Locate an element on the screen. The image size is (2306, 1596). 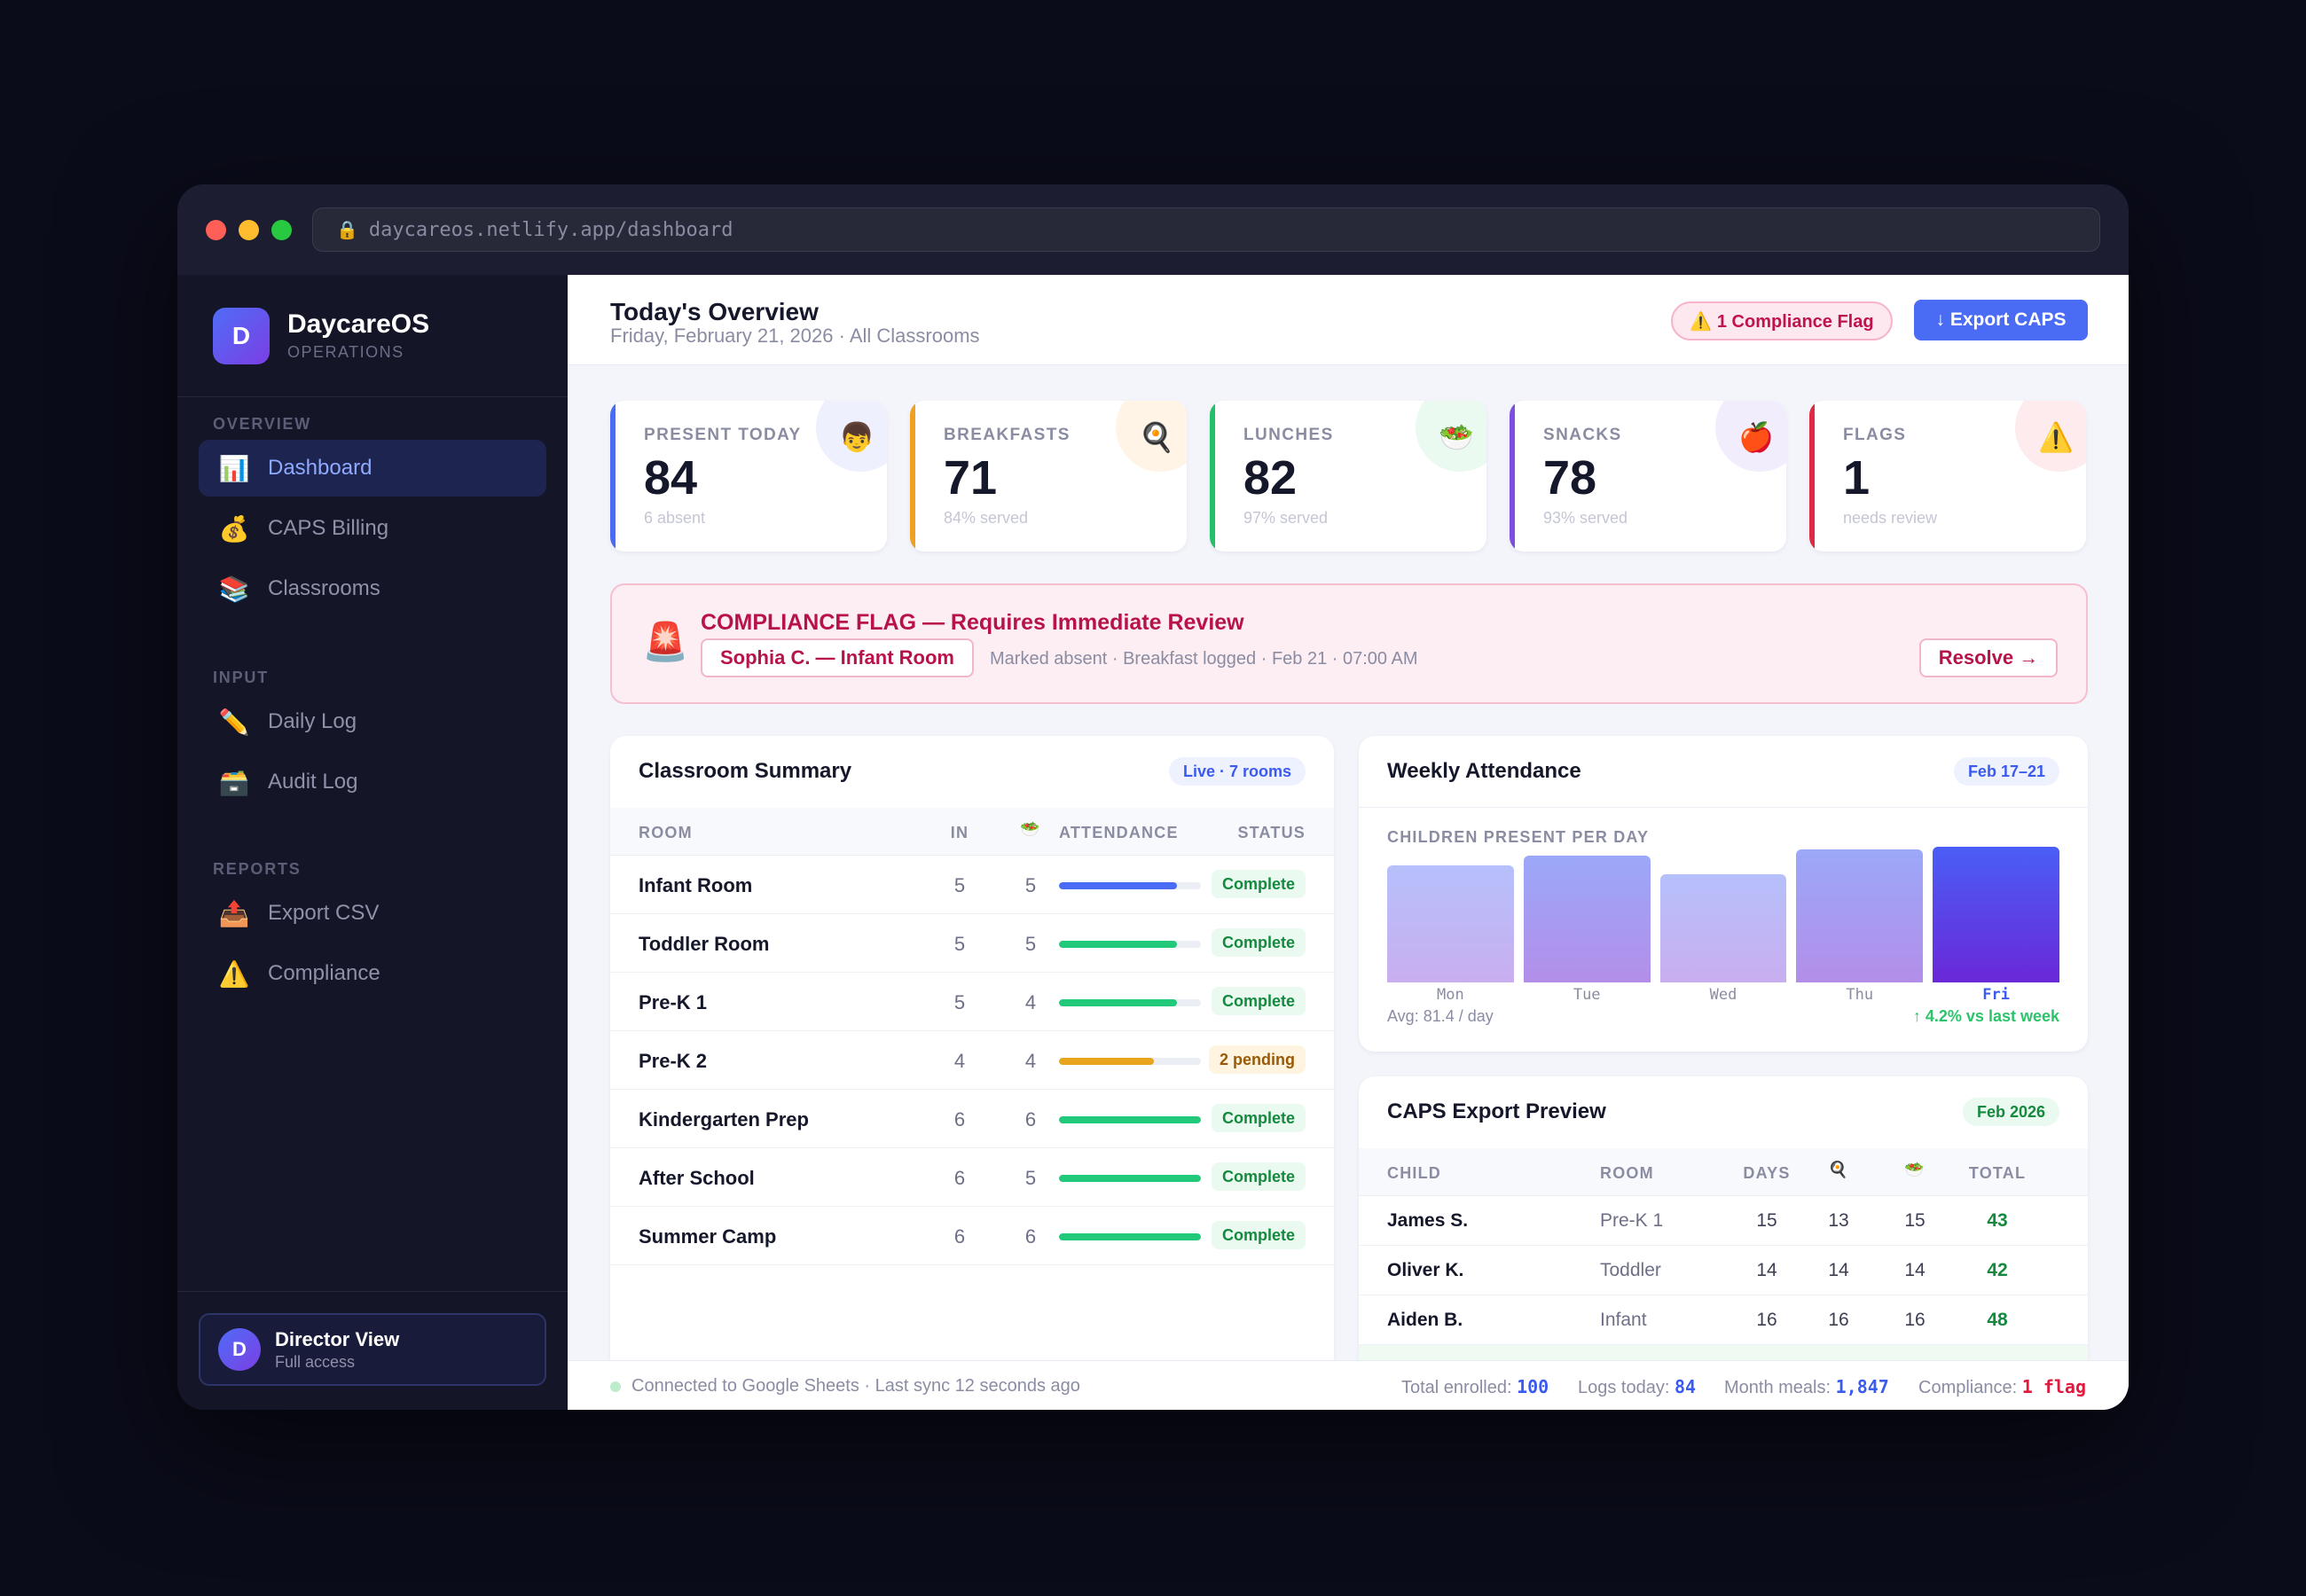
room-name: Toddler Room is located at coordinates (704, 944).